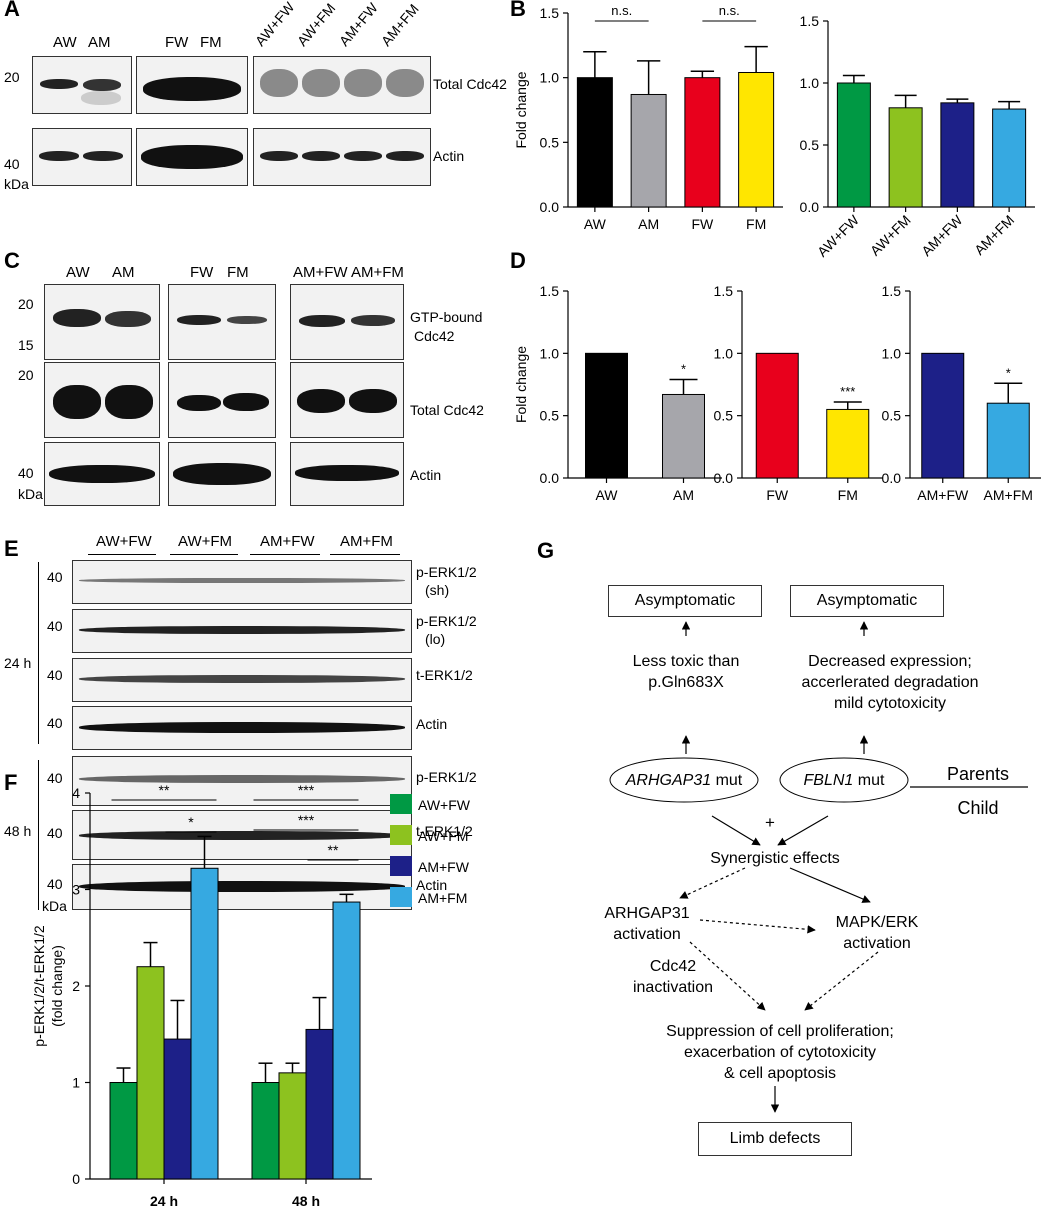 Image resolution: width=1045 pixels, height=1217 pixels. I want to click on legend-swatch, so click(401, 897).